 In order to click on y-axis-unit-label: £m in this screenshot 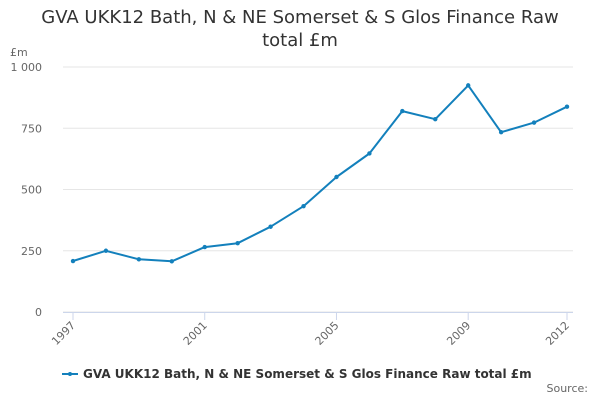, I will do `click(19, 52)`.